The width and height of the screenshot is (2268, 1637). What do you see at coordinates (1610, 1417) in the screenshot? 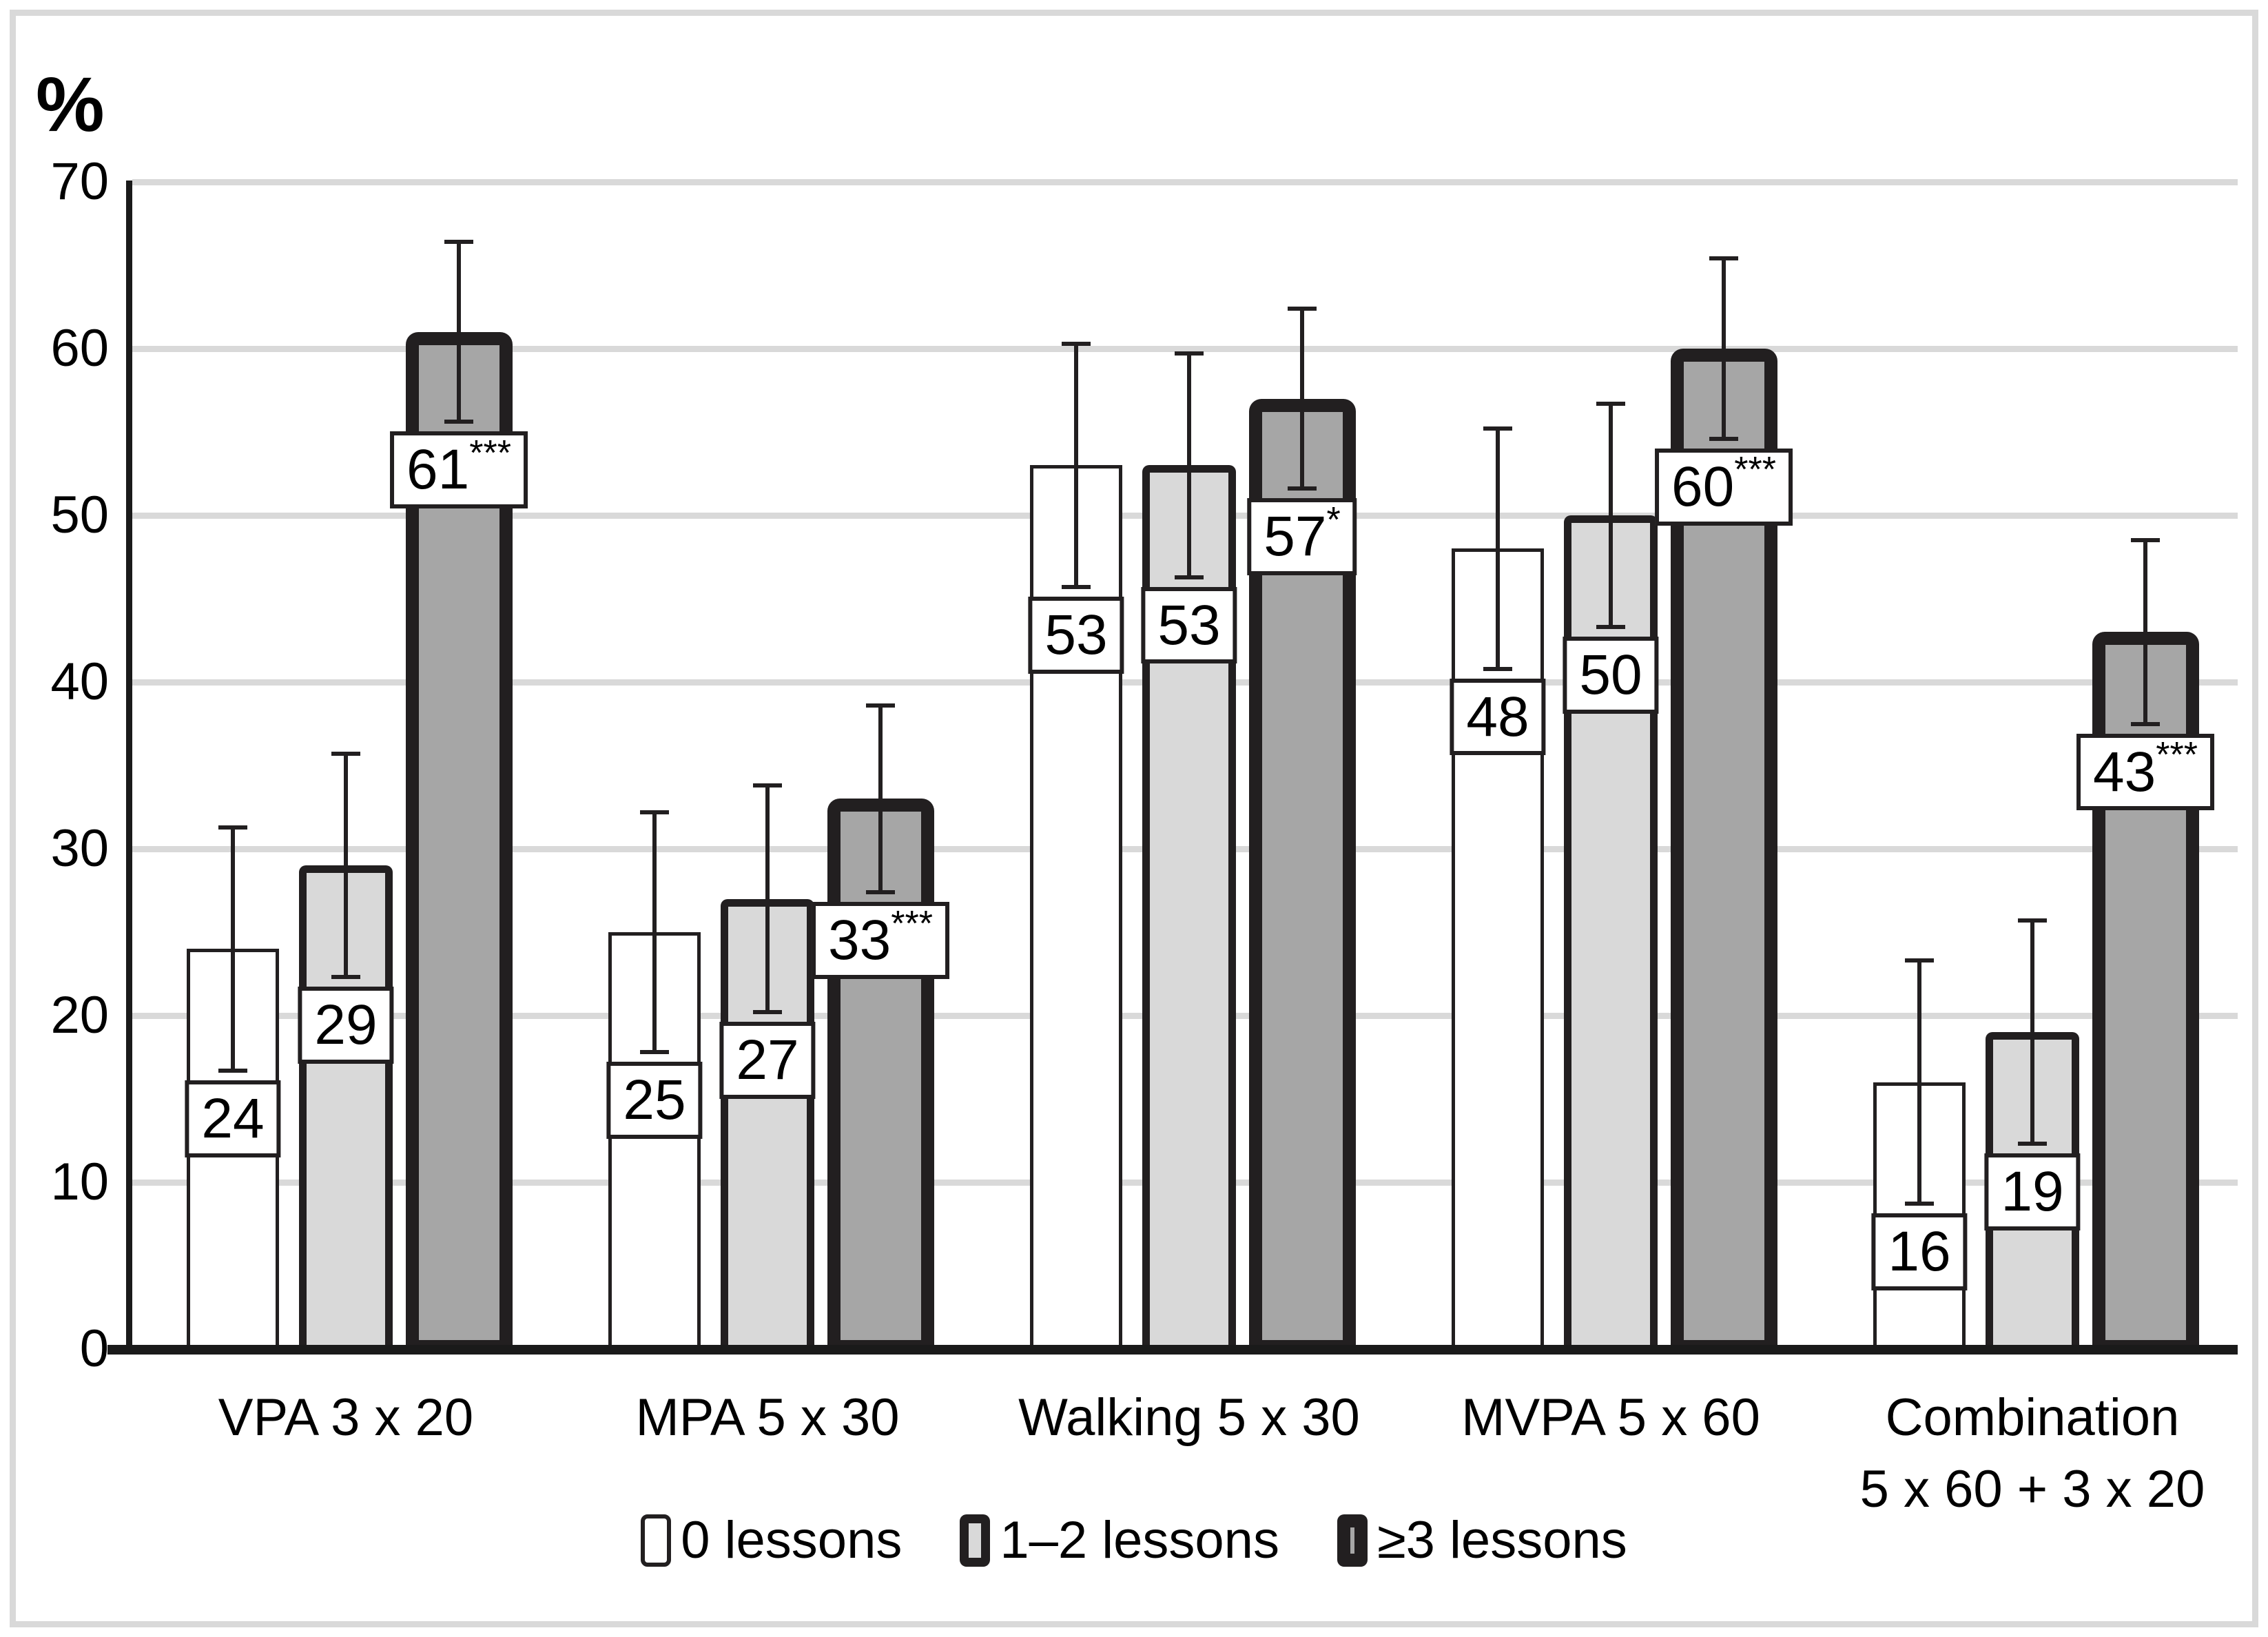
I see `x-category-label-3: MVPA 5 x 60` at bounding box center [1610, 1417].